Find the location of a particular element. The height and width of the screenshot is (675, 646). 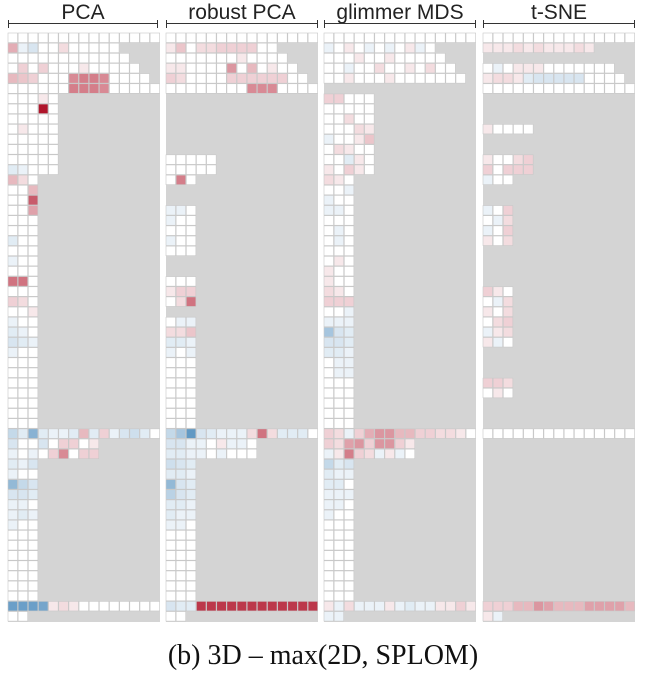

panel-title-pca: PCA is located at coordinates (83, 12).